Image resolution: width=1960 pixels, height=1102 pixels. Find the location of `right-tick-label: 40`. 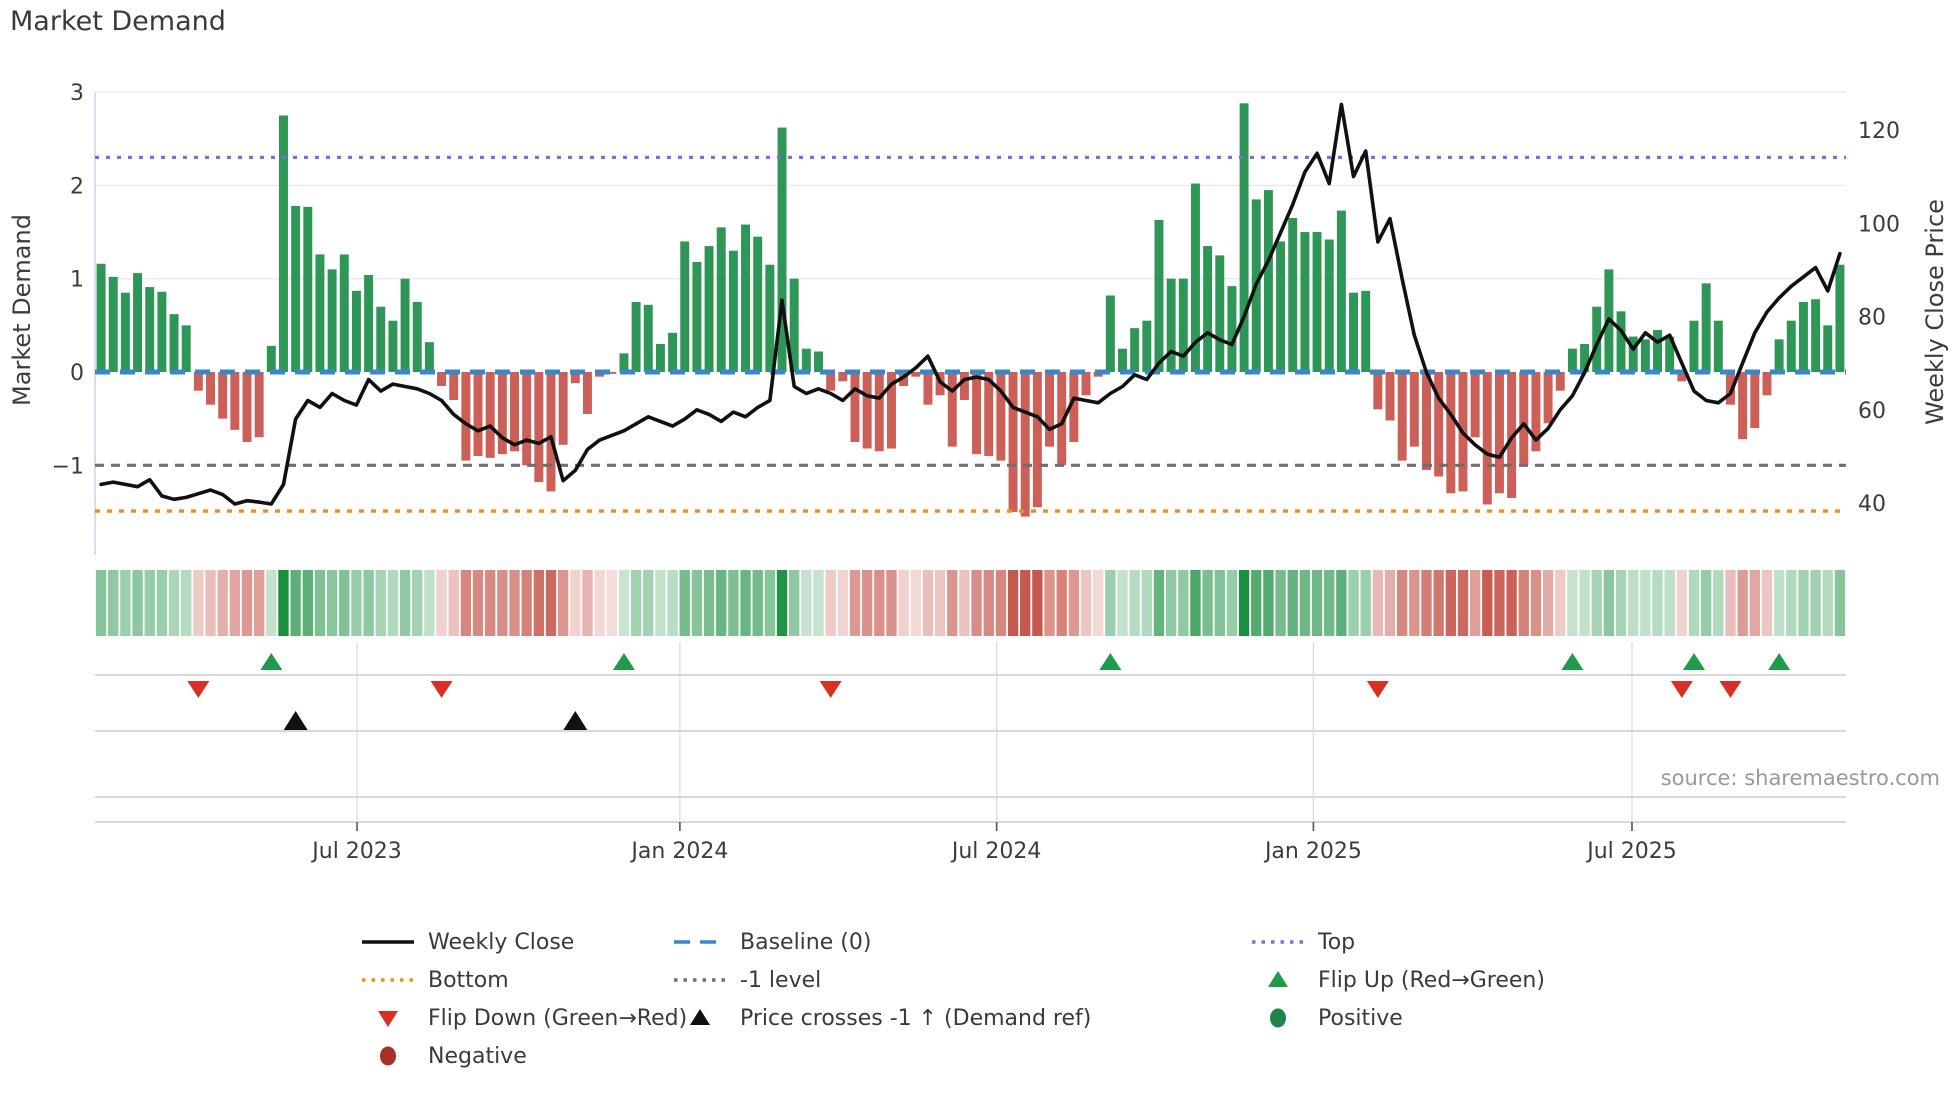

right-tick-label: 40 is located at coordinates (1872, 504).